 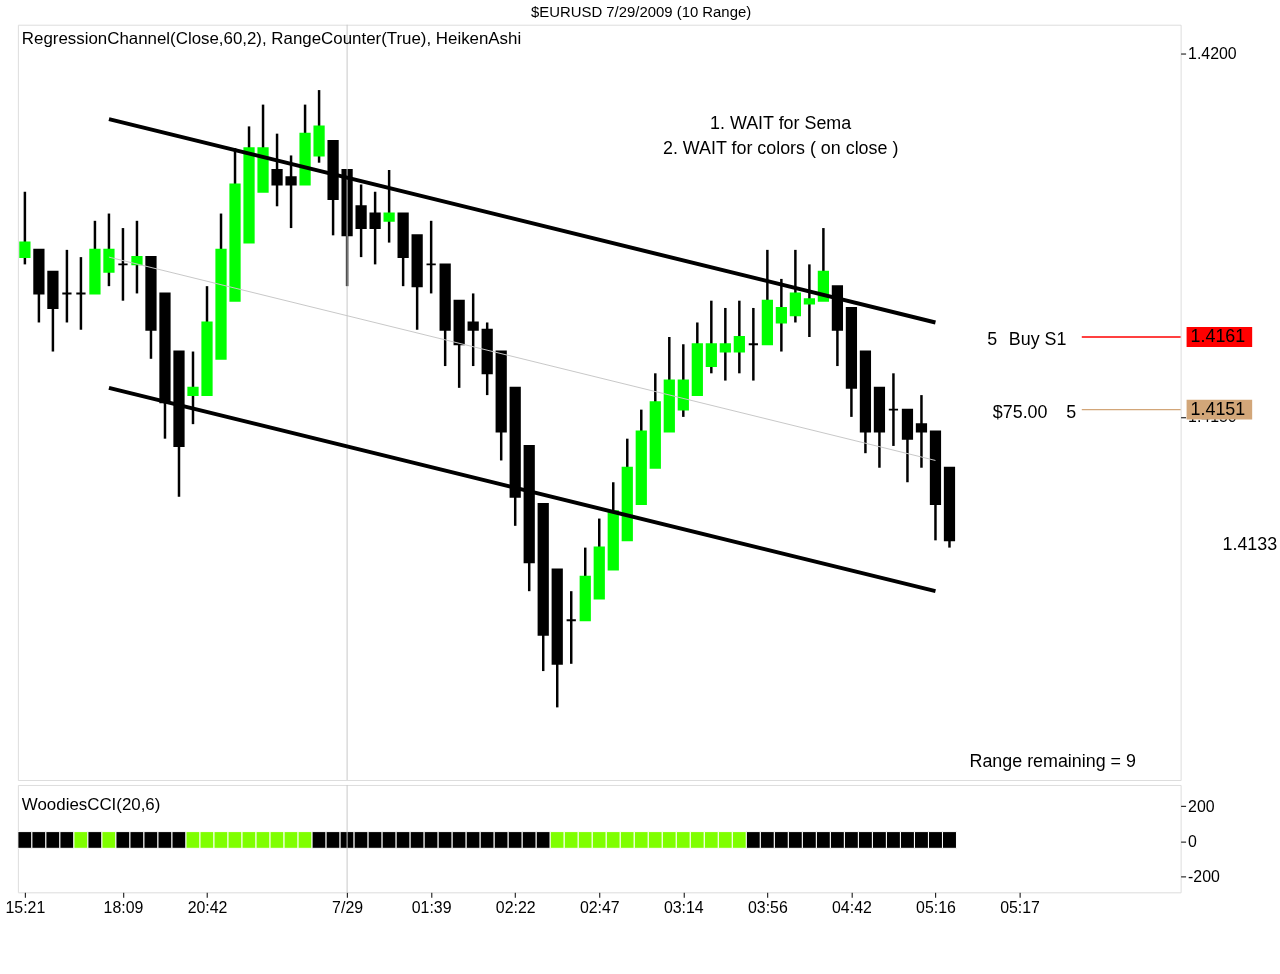 I want to click on y-tick-label: 1.4200, so click(x=1212, y=54).